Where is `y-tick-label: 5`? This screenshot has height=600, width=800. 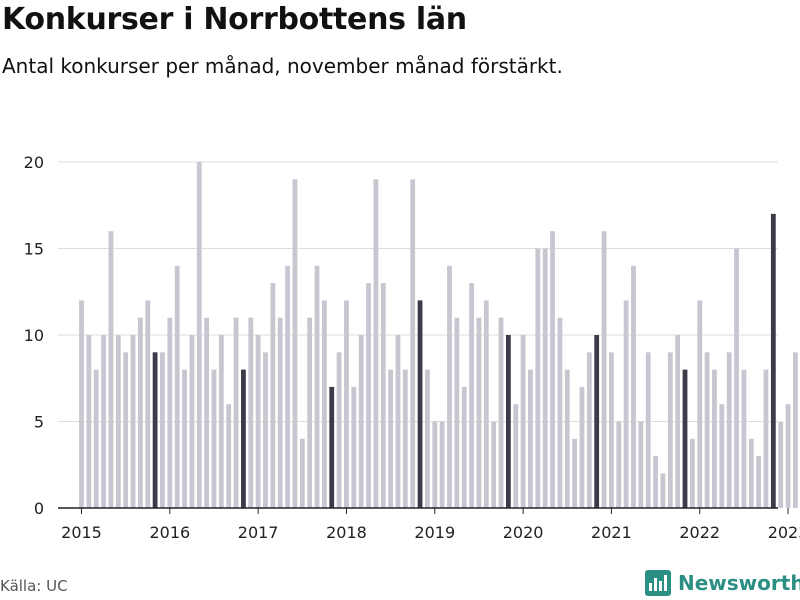
y-tick-label: 5 is located at coordinates (39, 422).